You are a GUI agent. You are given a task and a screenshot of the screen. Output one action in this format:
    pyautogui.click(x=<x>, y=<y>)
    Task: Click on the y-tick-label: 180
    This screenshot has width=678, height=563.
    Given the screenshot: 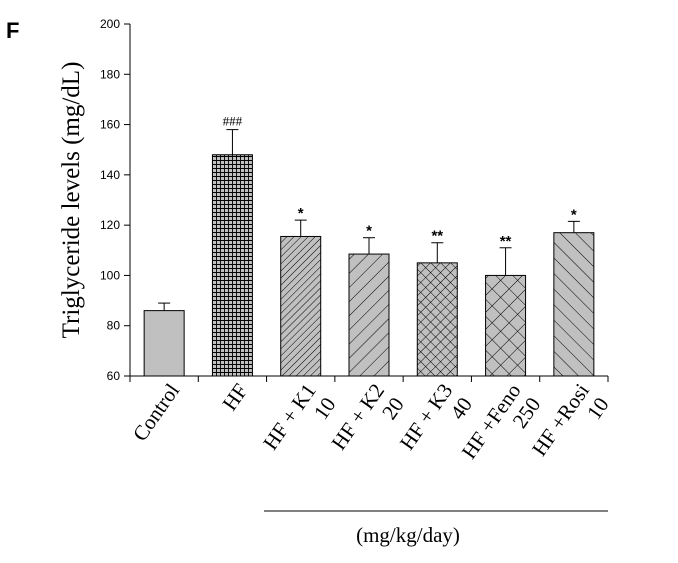 What is the action you would take?
    pyautogui.click(x=110, y=74)
    